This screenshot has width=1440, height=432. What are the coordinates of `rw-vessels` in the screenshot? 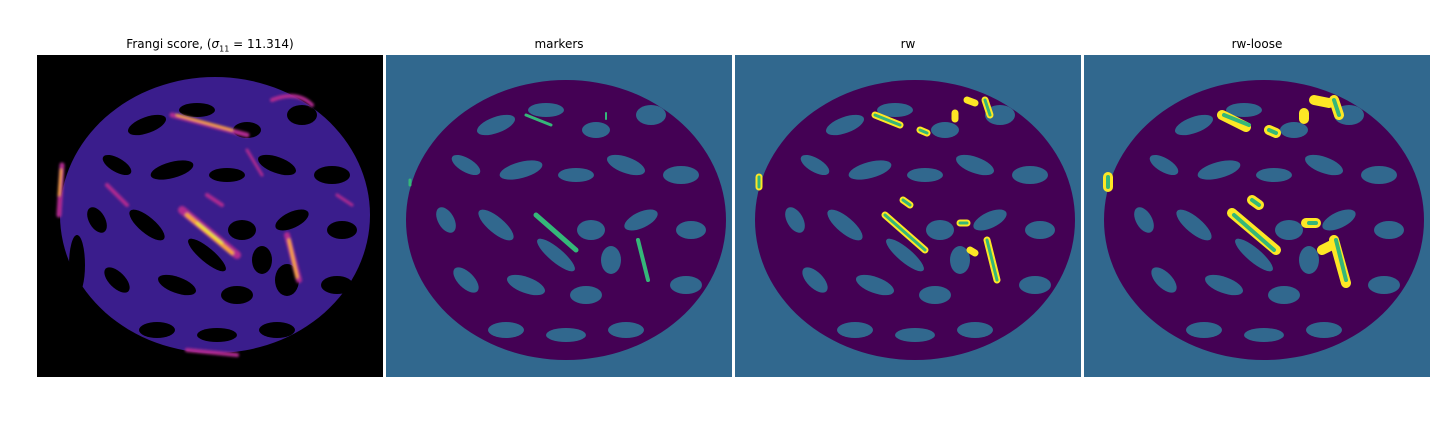 It's located at (878, 190).